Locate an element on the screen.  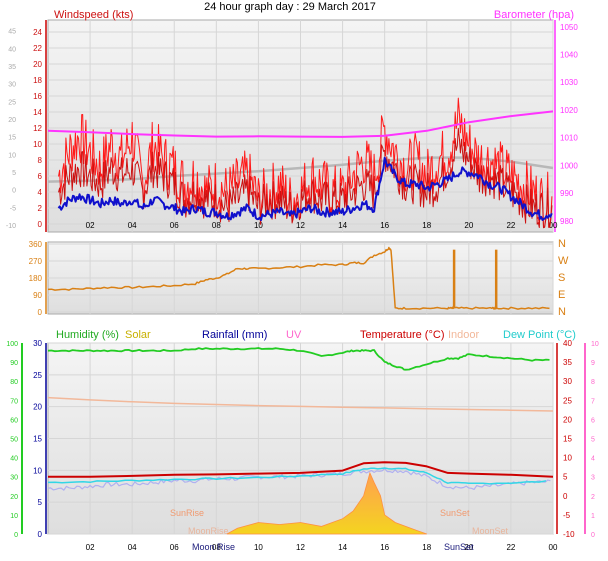
uv-tick: 8 is located at coordinates (593, 382).